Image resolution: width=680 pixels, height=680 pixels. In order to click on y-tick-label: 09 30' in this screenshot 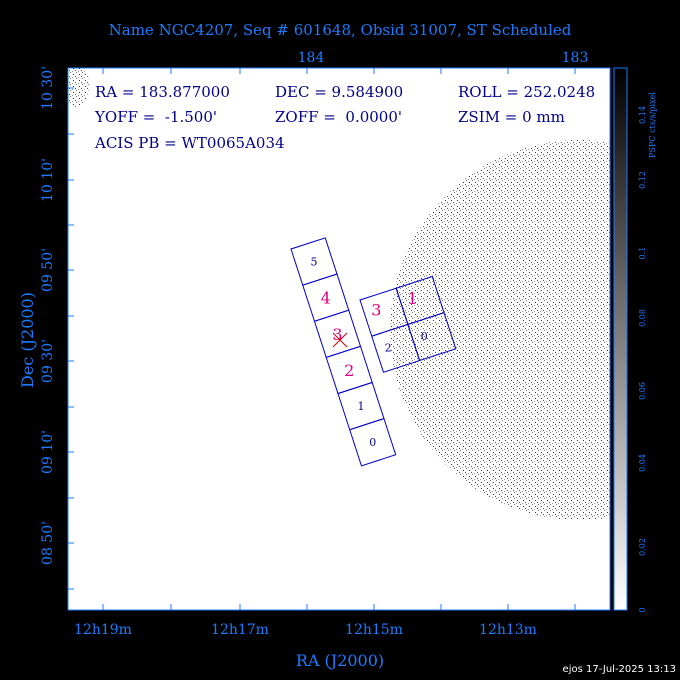, I will do `click(48, 361)`.